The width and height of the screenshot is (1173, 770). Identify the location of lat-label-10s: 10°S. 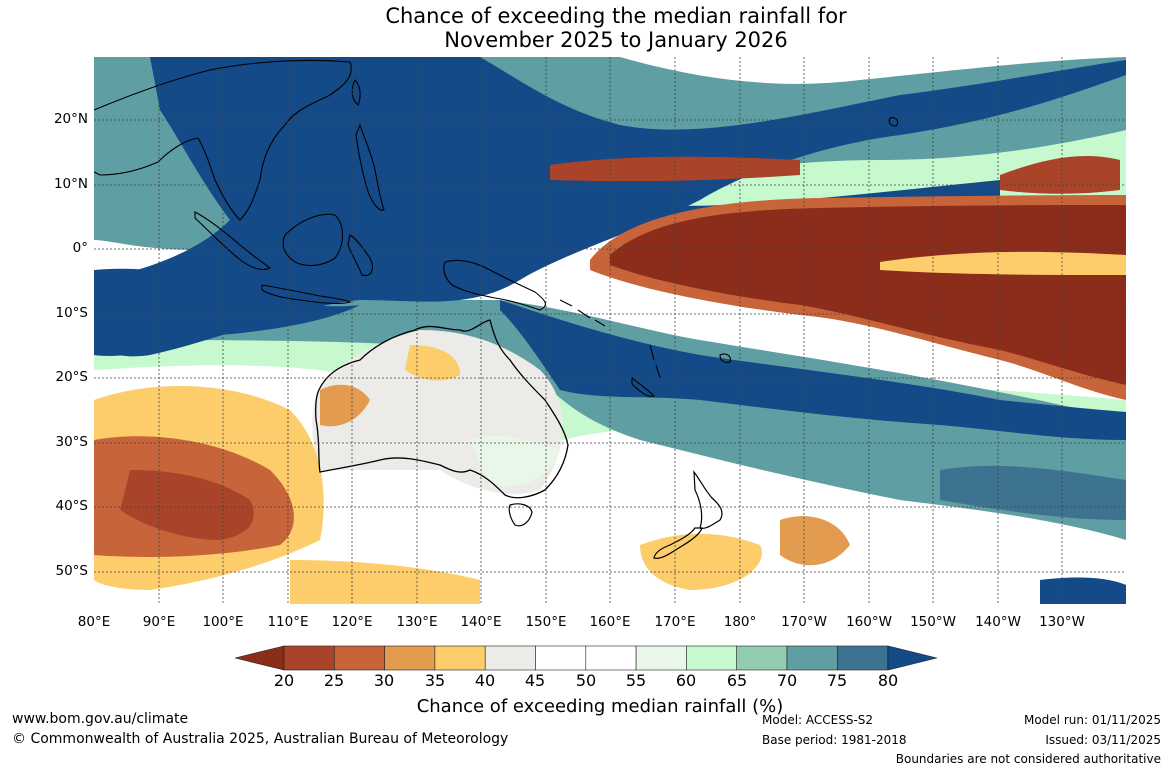
(72, 313).